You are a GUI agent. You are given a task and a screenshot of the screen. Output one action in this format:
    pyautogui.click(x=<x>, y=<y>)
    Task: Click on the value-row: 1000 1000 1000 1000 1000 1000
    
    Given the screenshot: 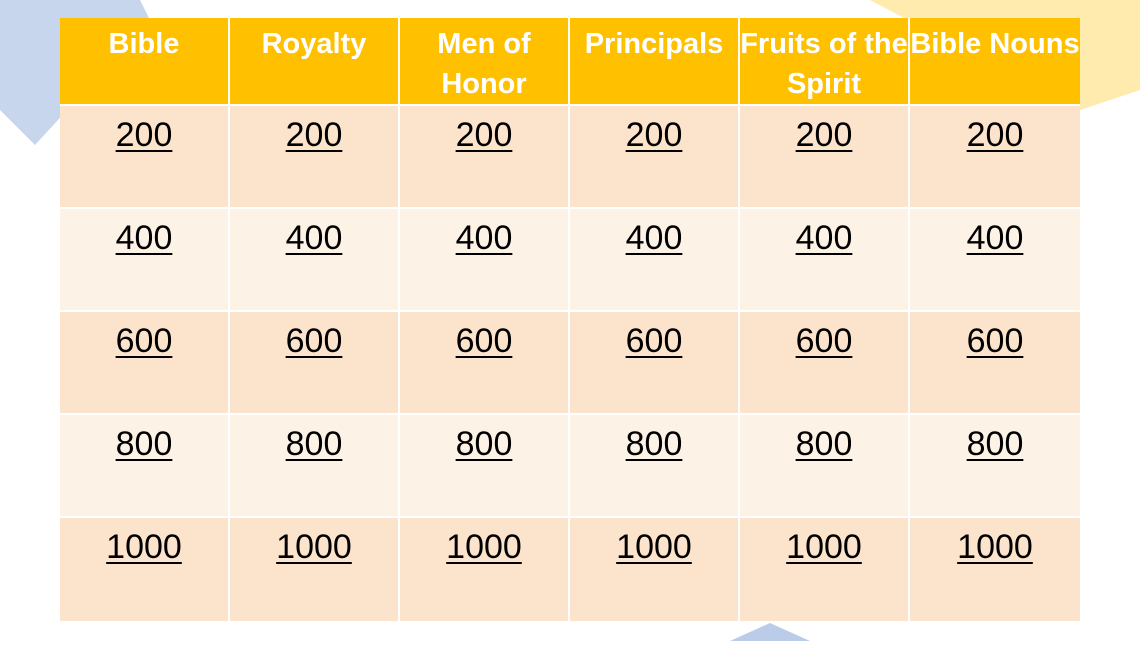 What is the action you would take?
    pyautogui.click(x=570, y=569)
    